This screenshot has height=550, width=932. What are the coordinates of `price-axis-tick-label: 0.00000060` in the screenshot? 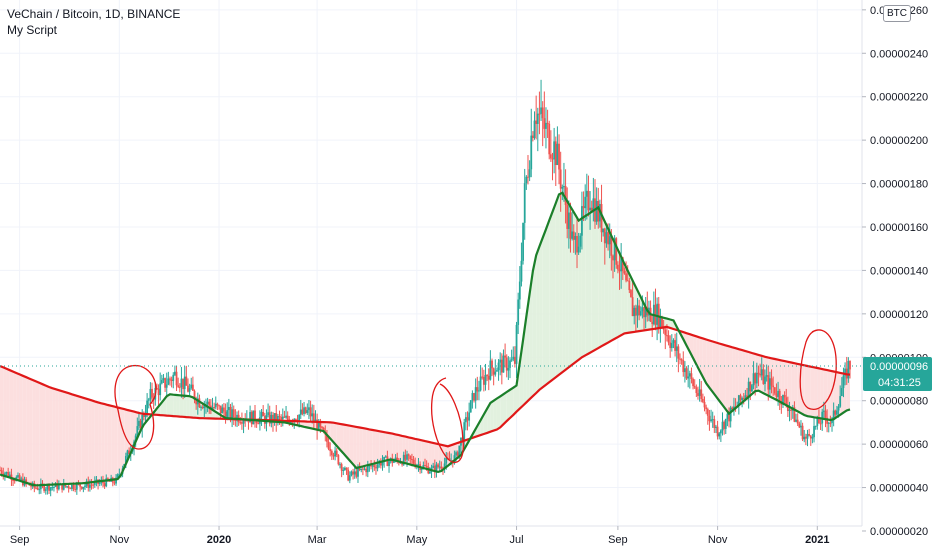 It's located at (899, 445).